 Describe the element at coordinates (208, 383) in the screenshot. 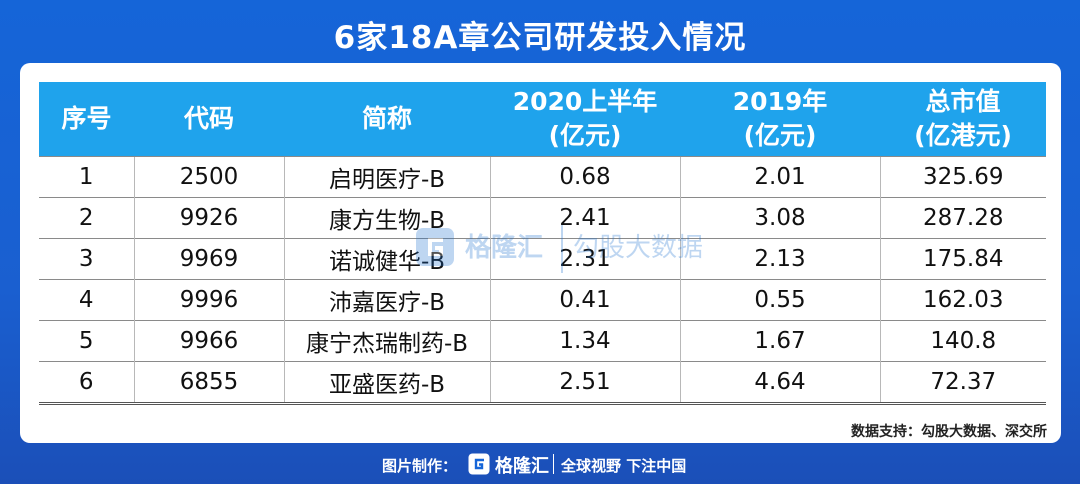

I see `cell-code: 6855` at that location.